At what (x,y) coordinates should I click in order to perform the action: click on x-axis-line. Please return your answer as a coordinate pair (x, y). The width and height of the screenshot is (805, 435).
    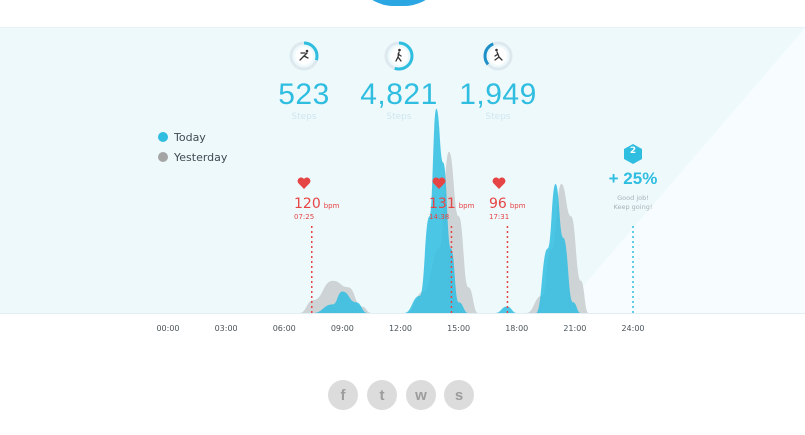
    Looking at the image, I should click on (402, 313).